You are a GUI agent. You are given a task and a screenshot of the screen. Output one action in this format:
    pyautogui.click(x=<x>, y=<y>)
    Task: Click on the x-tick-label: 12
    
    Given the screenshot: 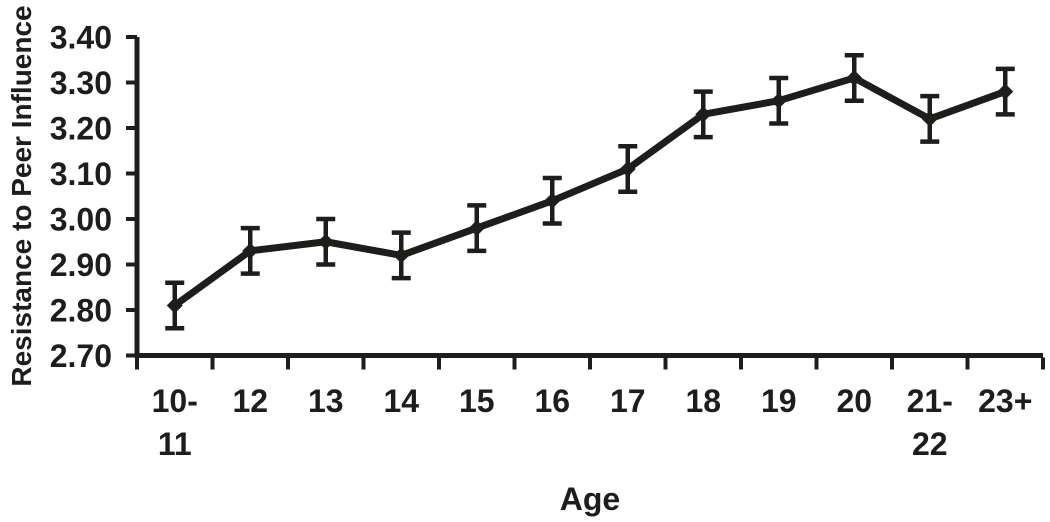 What is the action you would take?
    pyautogui.click(x=250, y=401)
    